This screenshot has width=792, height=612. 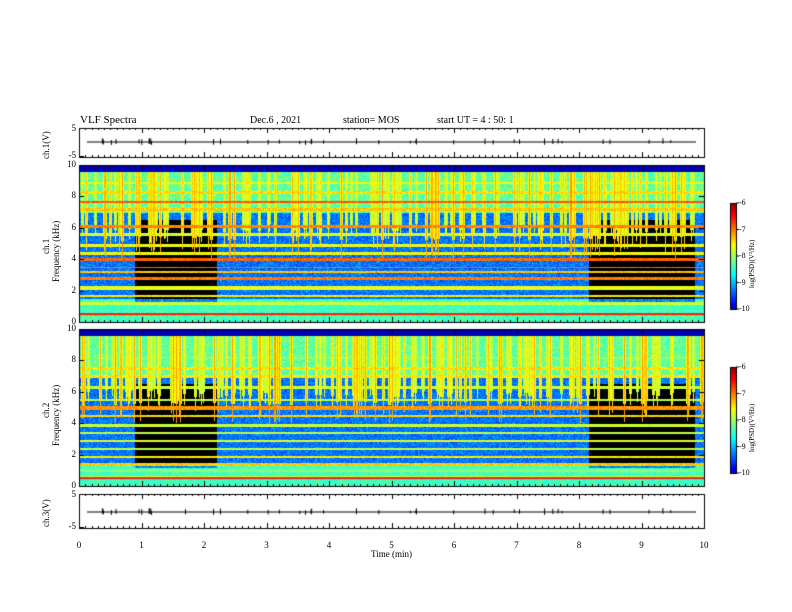 What do you see at coordinates (742, 282) in the screenshot?
I see `ch1-colorbar-tick: -9` at bounding box center [742, 282].